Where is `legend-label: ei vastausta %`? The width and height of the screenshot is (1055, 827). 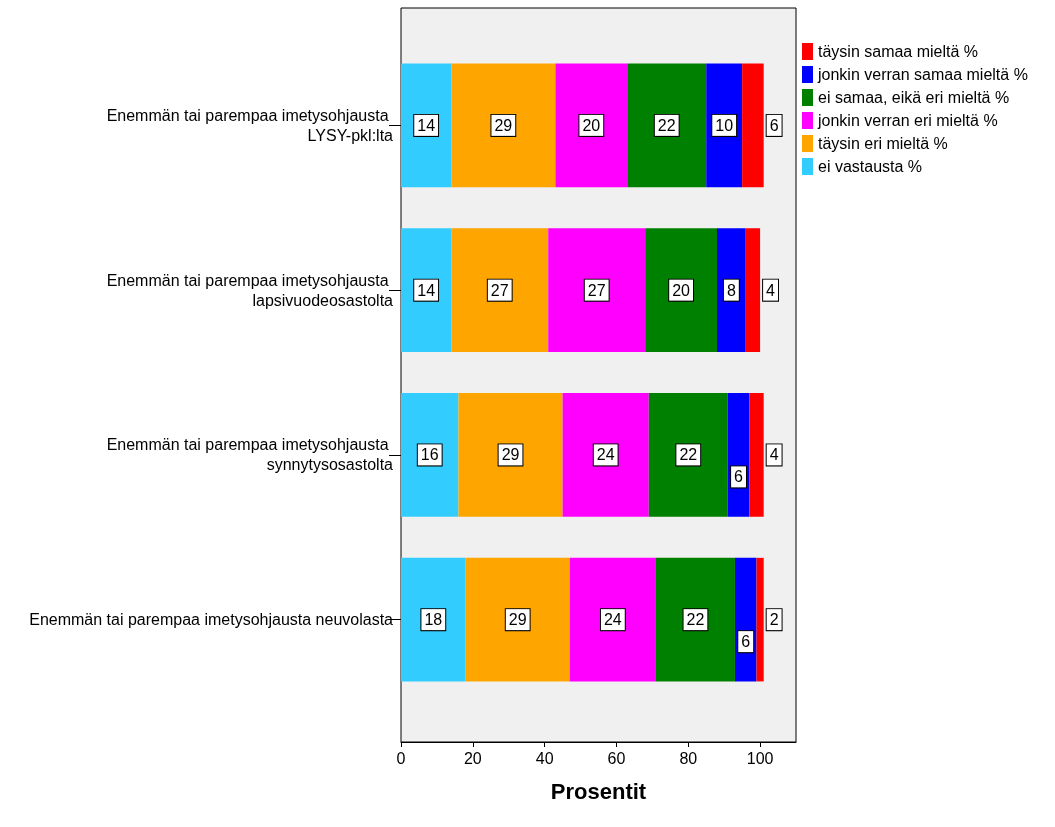 legend-label: ei vastausta % is located at coordinates (870, 166).